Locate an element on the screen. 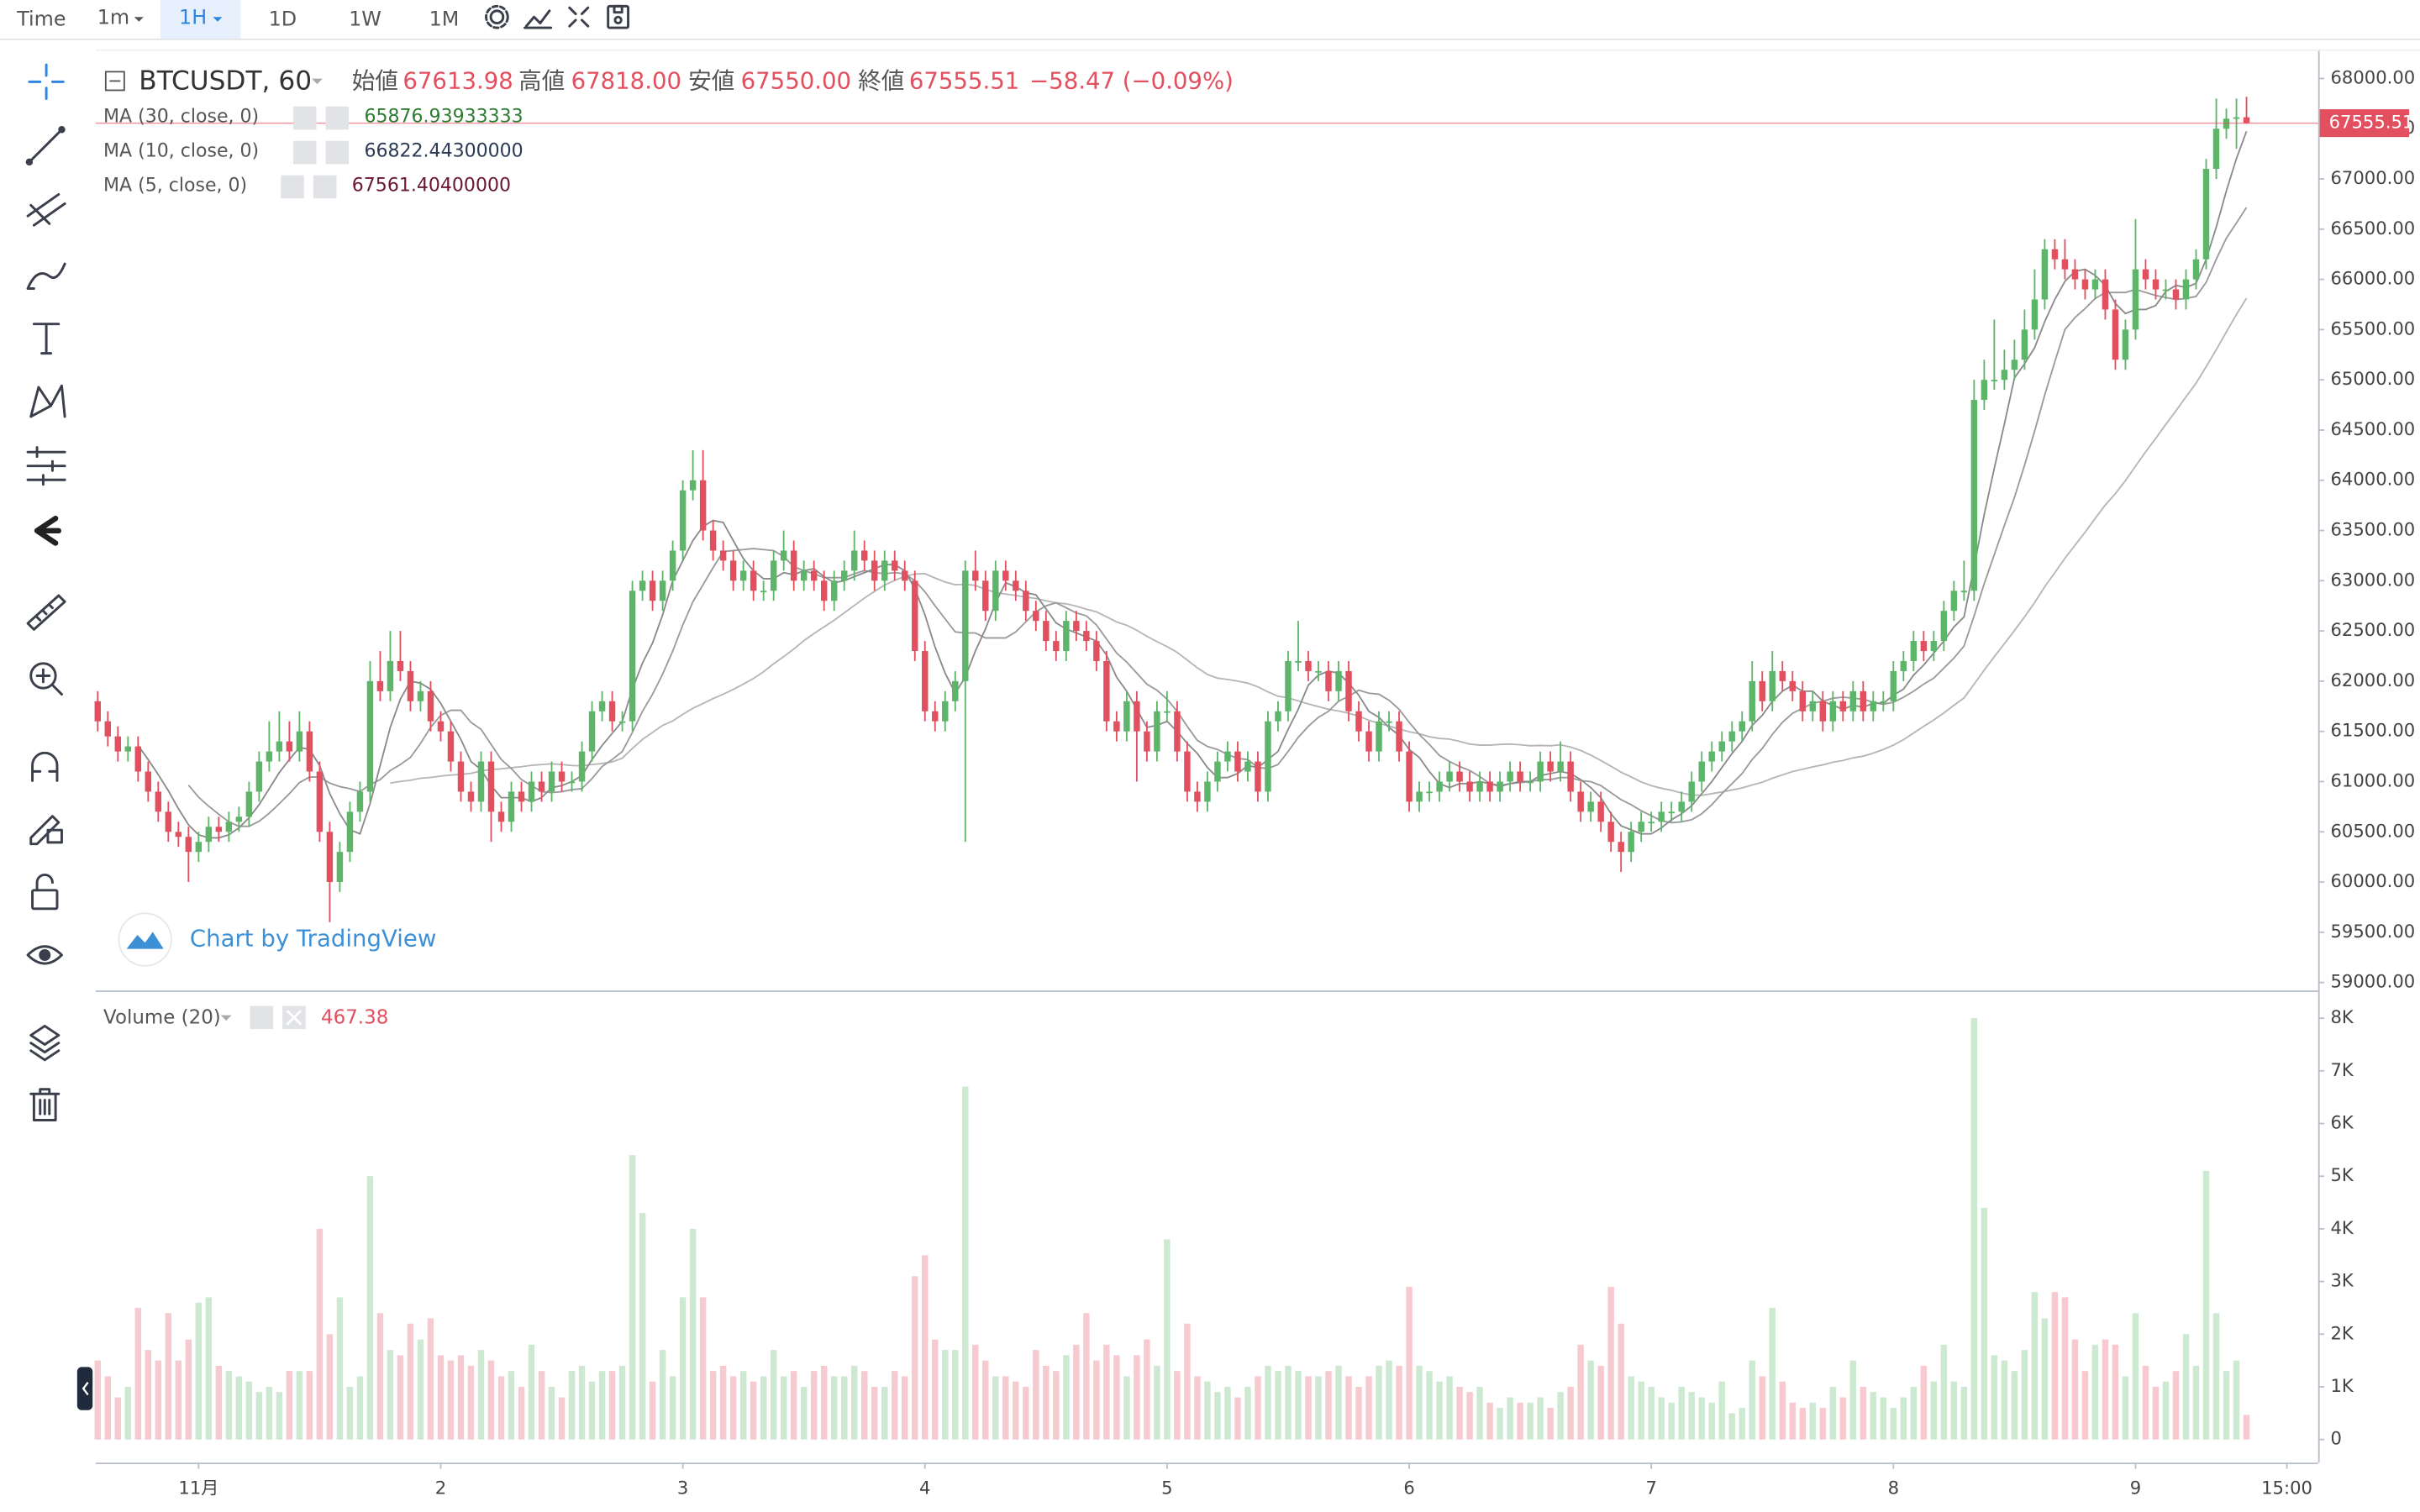 The image size is (2420, 1512). y-tick-label: 63500.00 is located at coordinates (2372, 529).